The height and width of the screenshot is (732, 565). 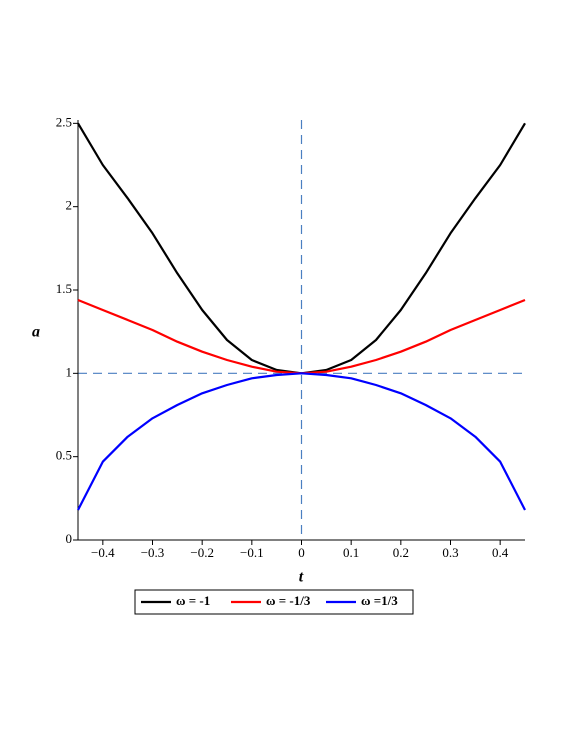 What do you see at coordinates (252, 552) in the screenshot?
I see `x-tick-label: −0.1` at bounding box center [252, 552].